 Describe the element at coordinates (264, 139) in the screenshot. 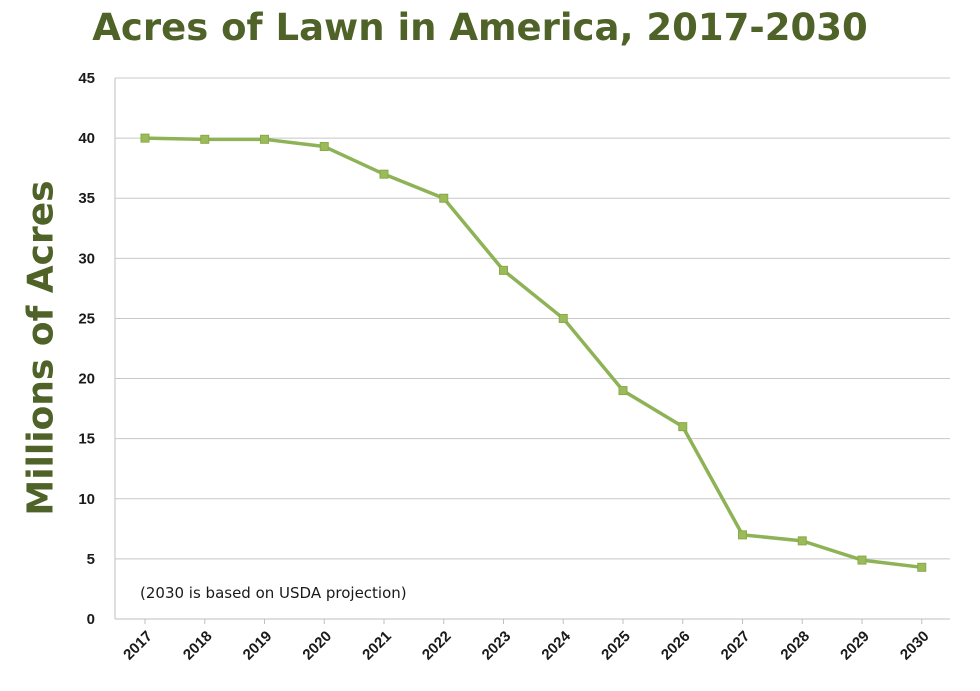

I see `data-point-2019` at that location.